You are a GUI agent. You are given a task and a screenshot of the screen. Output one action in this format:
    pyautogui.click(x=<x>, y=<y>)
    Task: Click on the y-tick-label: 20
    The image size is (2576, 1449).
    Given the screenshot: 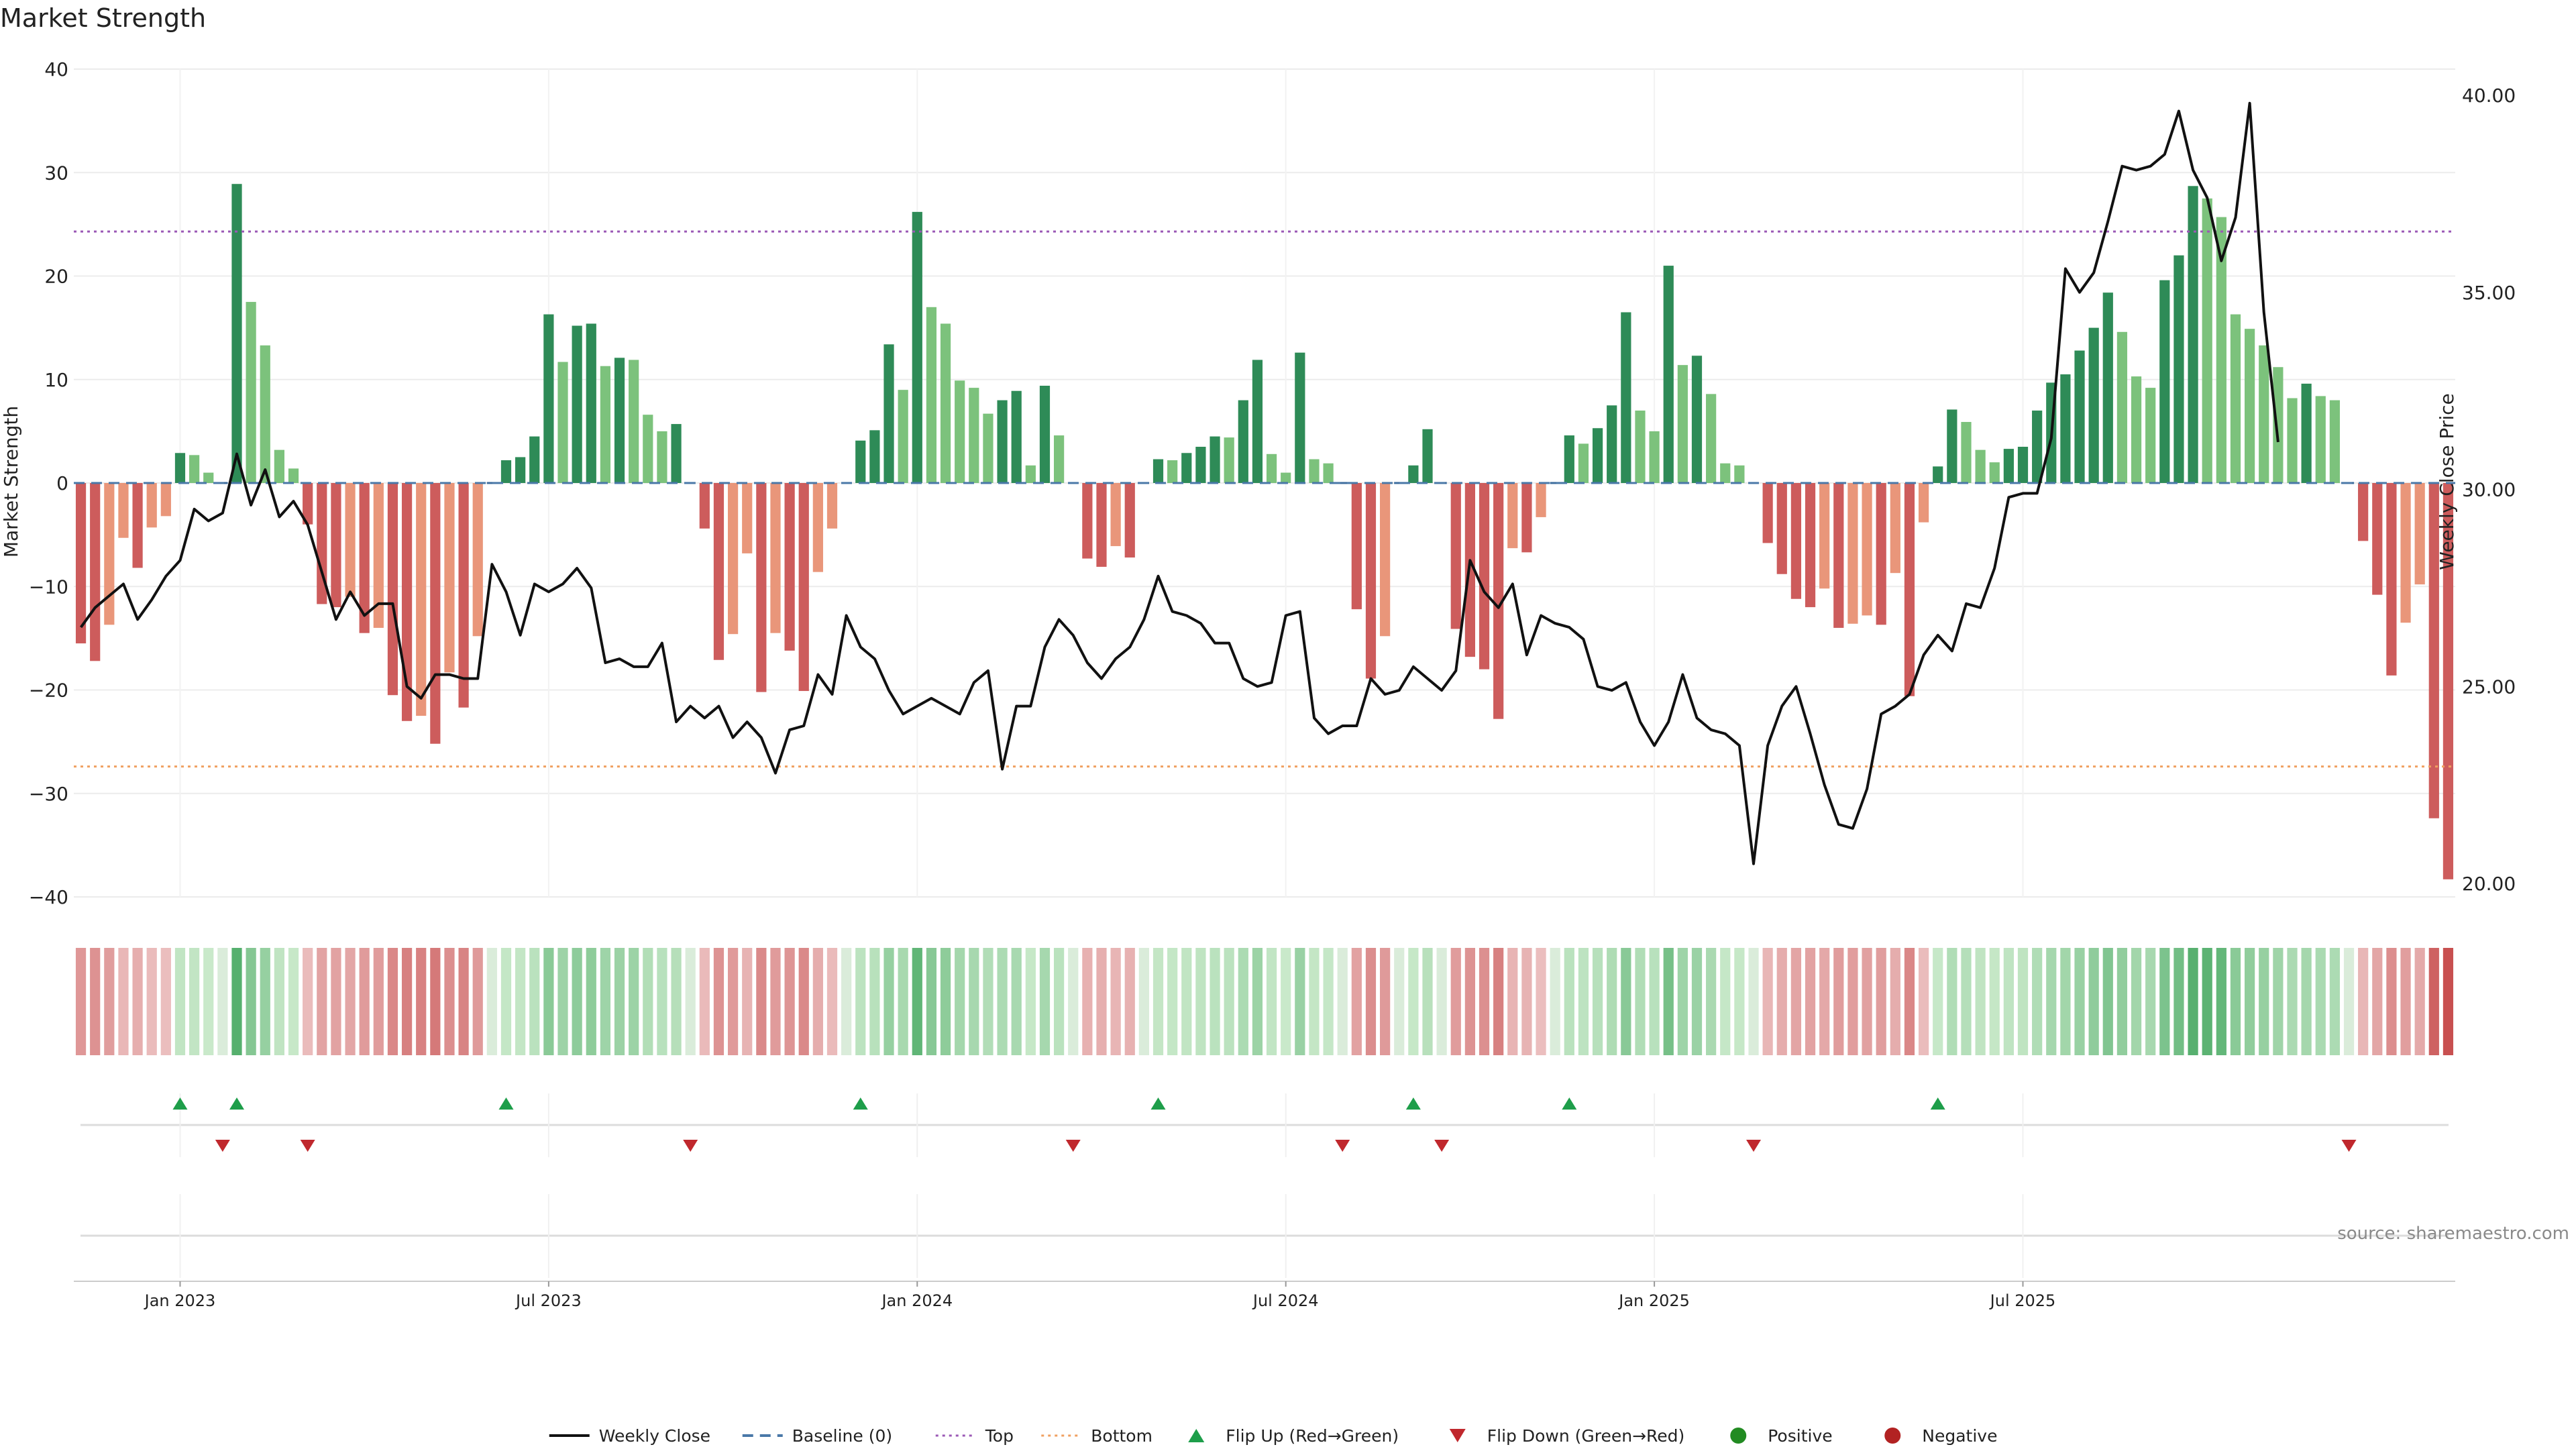 What is the action you would take?
    pyautogui.click(x=56, y=277)
    